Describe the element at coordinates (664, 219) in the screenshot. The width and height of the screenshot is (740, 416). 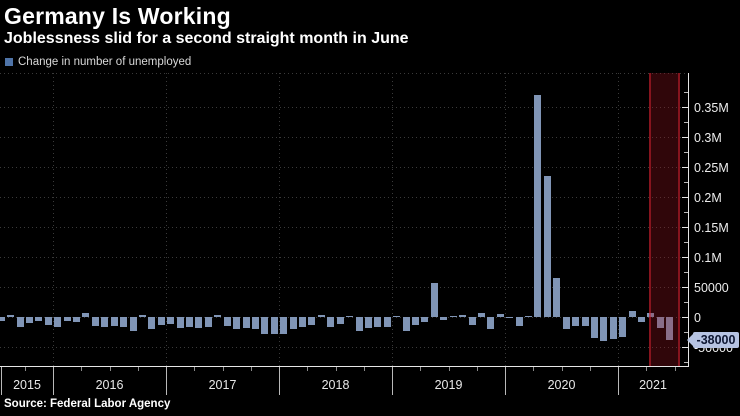
I see `highlight-band` at that location.